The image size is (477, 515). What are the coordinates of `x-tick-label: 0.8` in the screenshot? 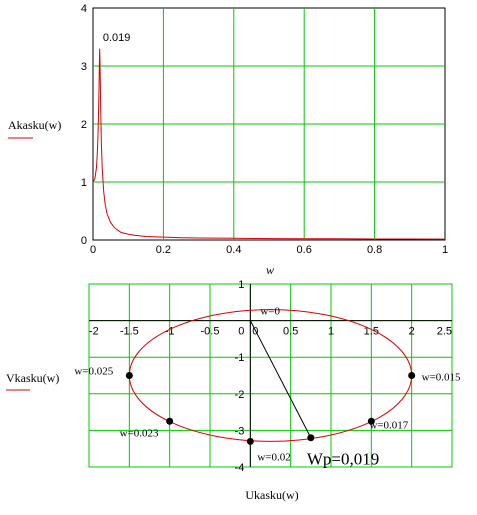 It's located at (374, 250).